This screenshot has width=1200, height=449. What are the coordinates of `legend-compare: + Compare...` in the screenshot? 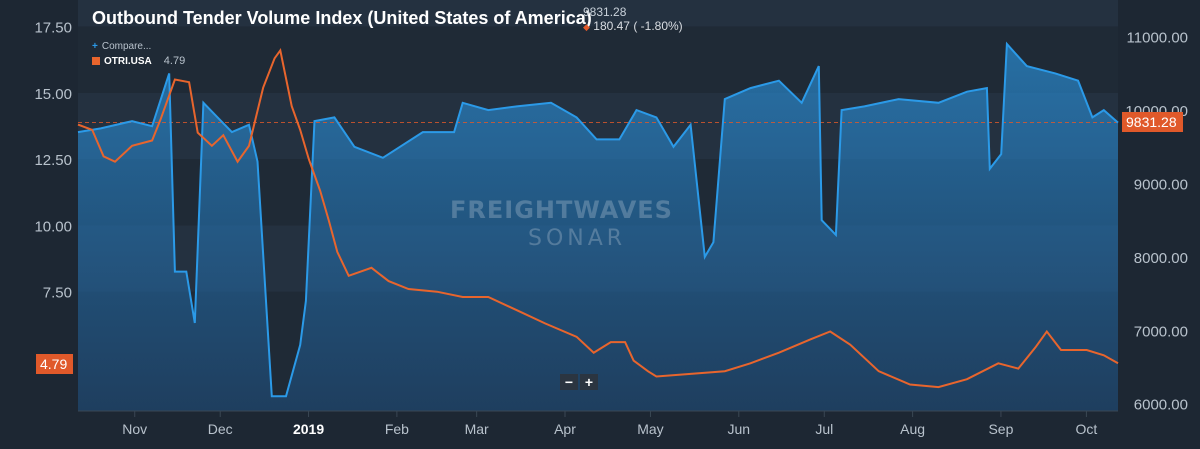 It's located at (138, 47).